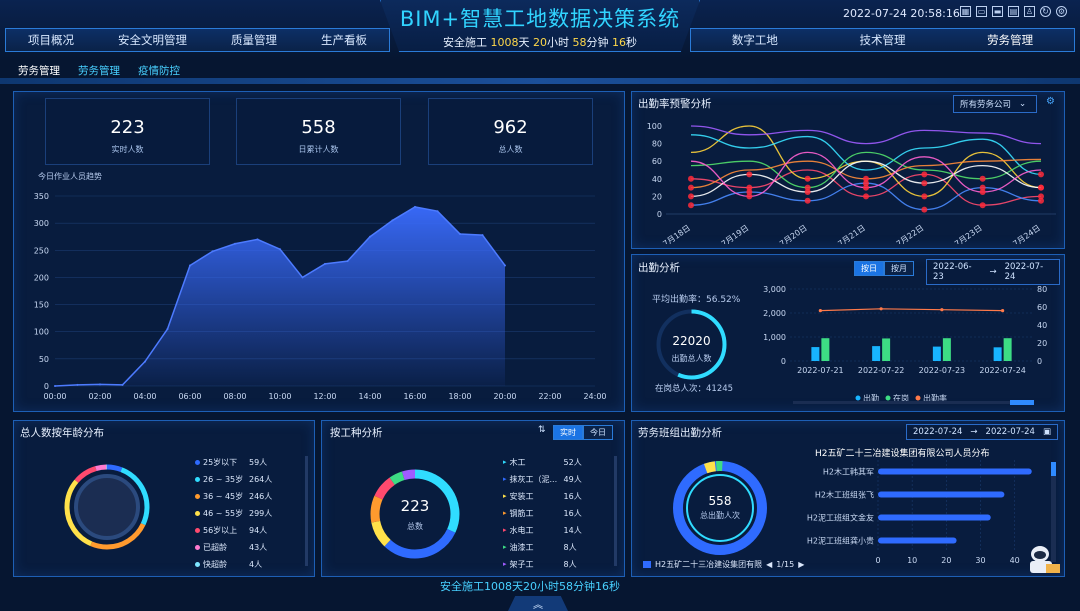 The image size is (1080, 611). What do you see at coordinates (39, 71) in the screenshot?
I see `subtab-labor-1: 劳务管理` at bounding box center [39, 71].